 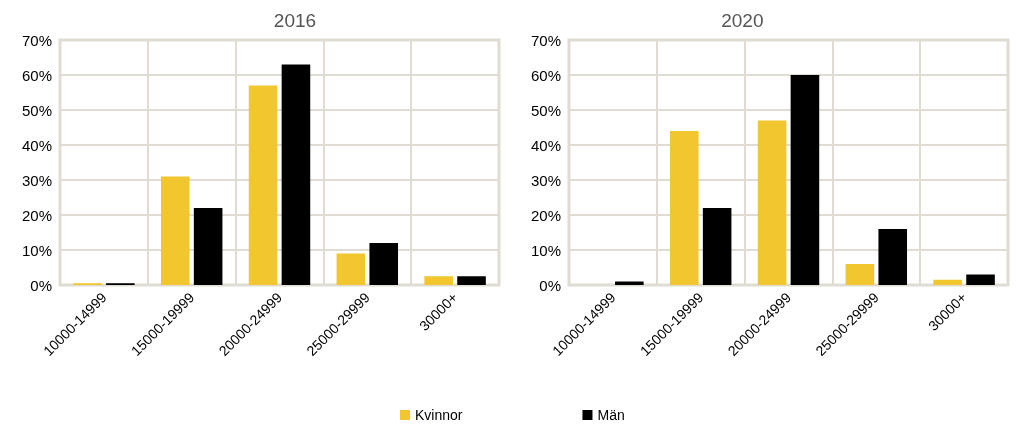 What do you see at coordinates (295, 20) in the screenshot?
I see `chart-title: 2016` at bounding box center [295, 20].